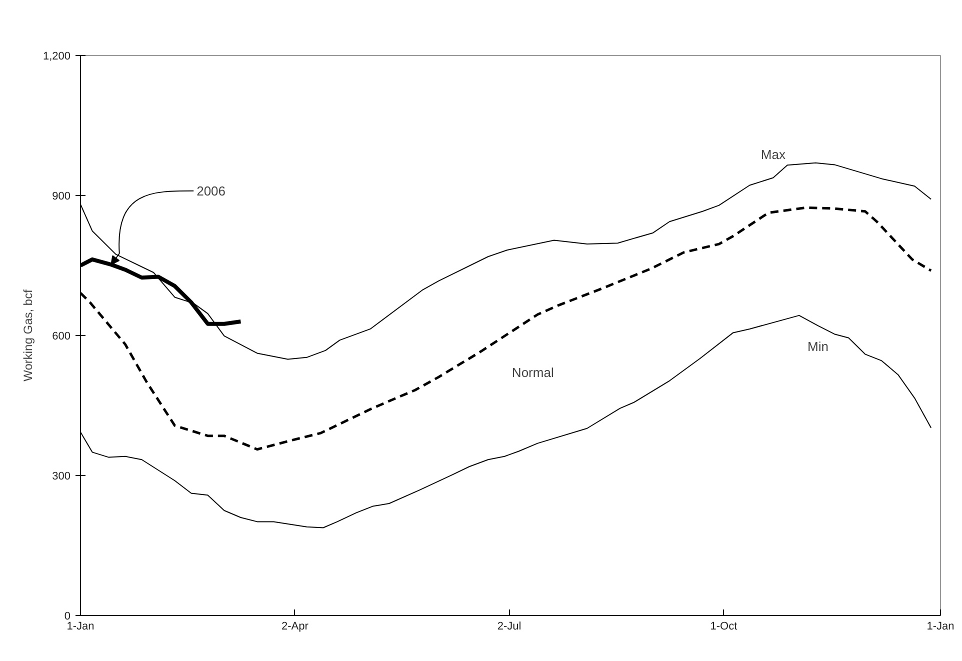  What do you see at coordinates (211, 190) in the screenshot?
I see `text: 2006` at bounding box center [211, 190].